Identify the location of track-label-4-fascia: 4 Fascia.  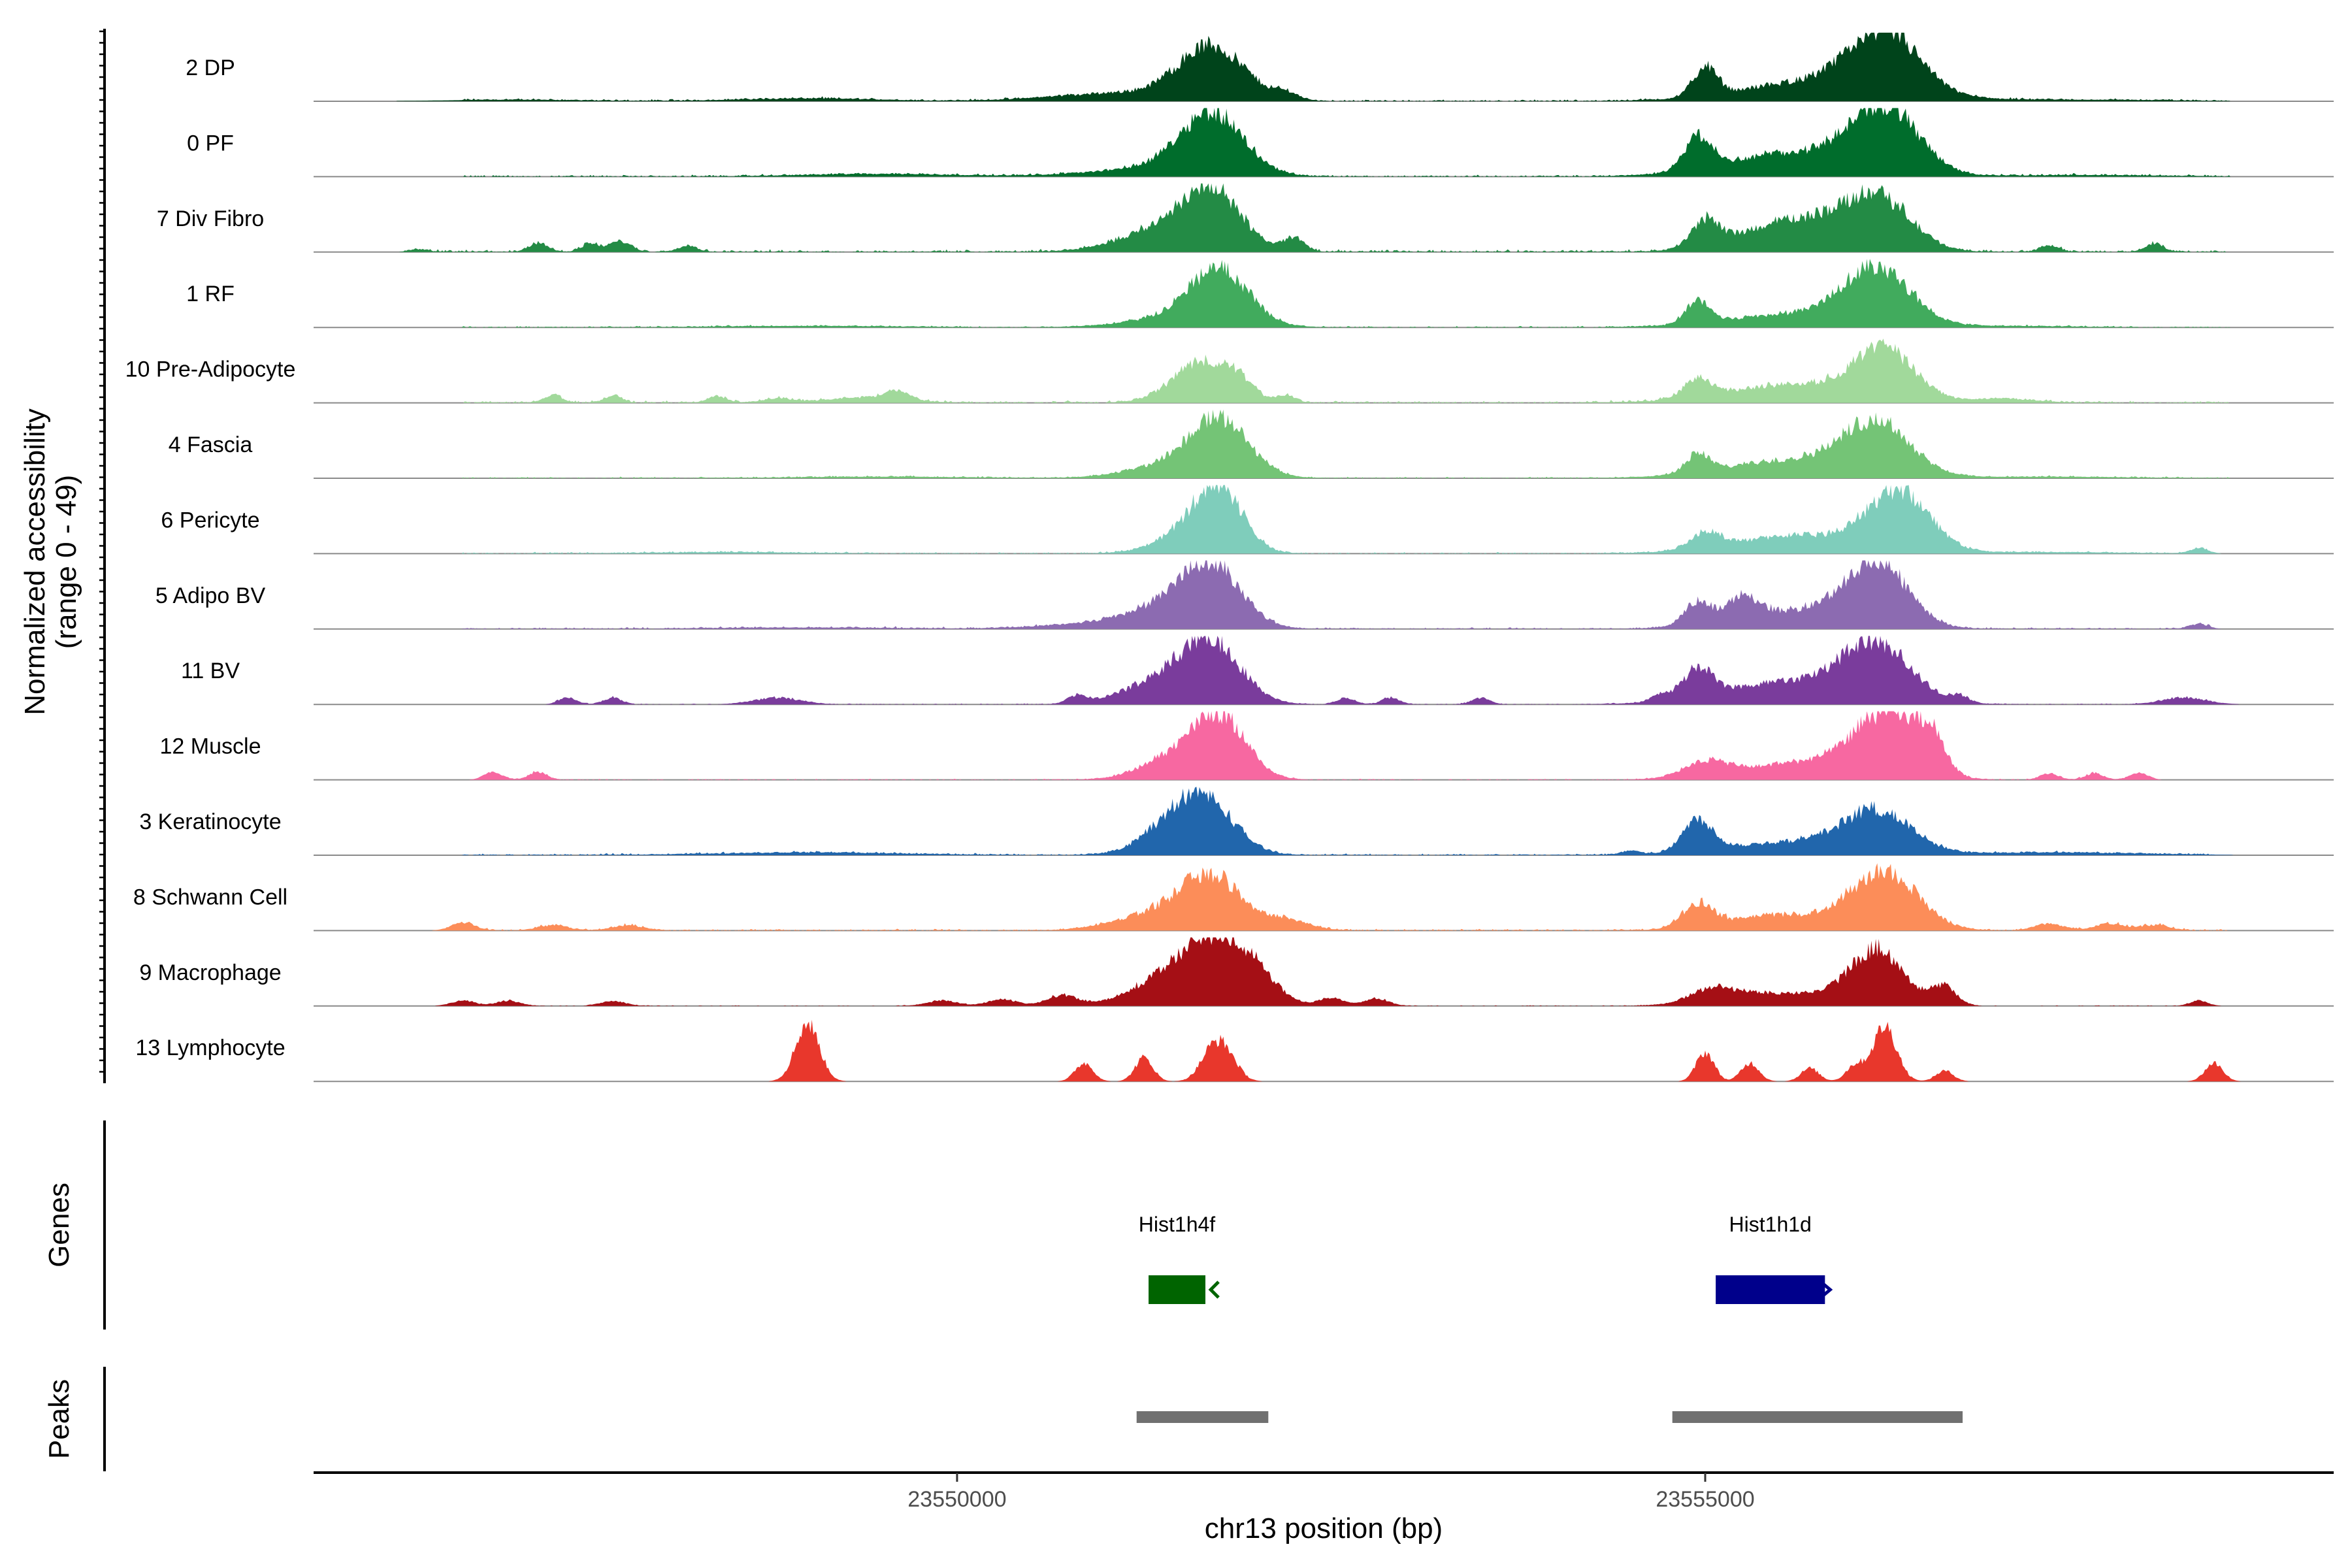
(211, 445).